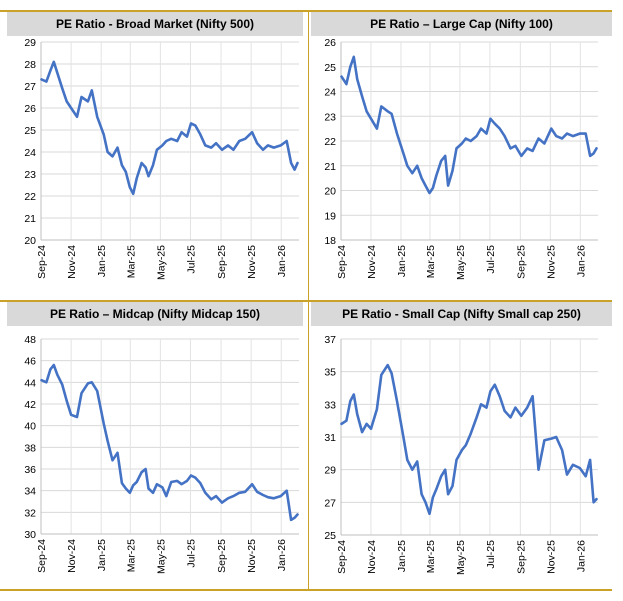  What do you see at coordinates (330, 438) in the screenshot?
I see `y-tick-label: 31` at bounding box center [330, 438].